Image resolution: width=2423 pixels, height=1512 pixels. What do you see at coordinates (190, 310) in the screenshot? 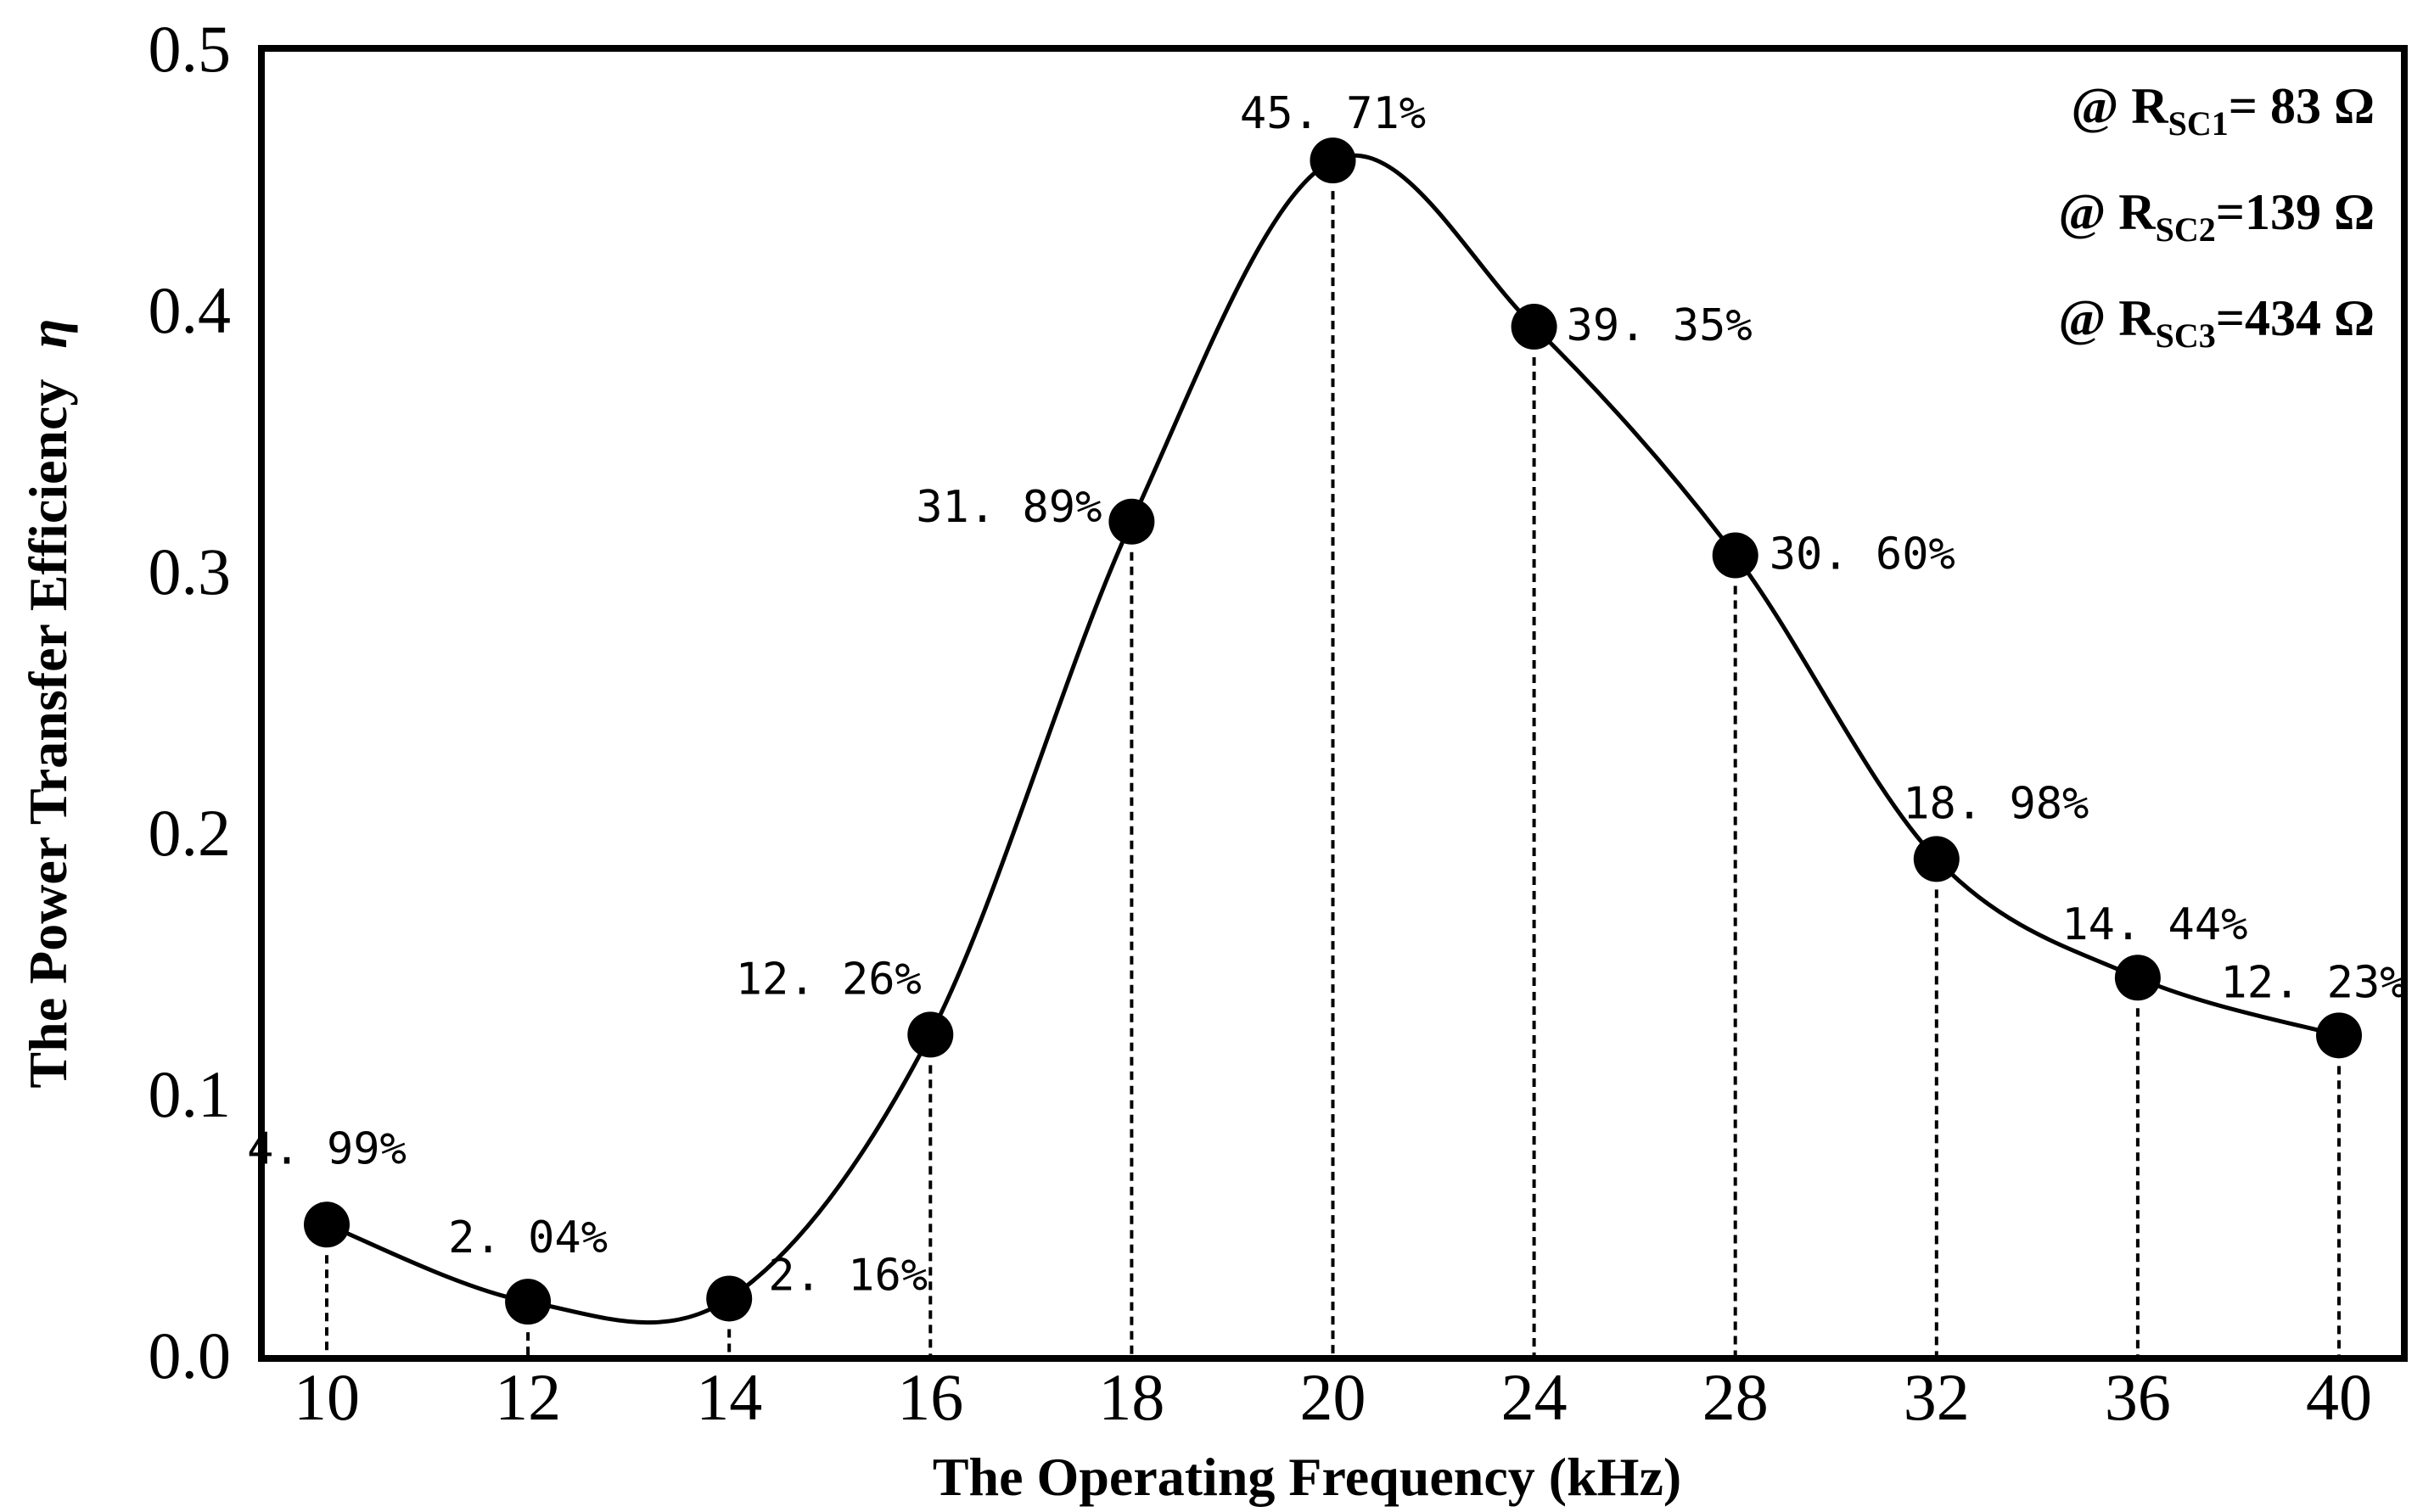
I see `y-tick-label: 0.4` at bounding box center [190, 310].